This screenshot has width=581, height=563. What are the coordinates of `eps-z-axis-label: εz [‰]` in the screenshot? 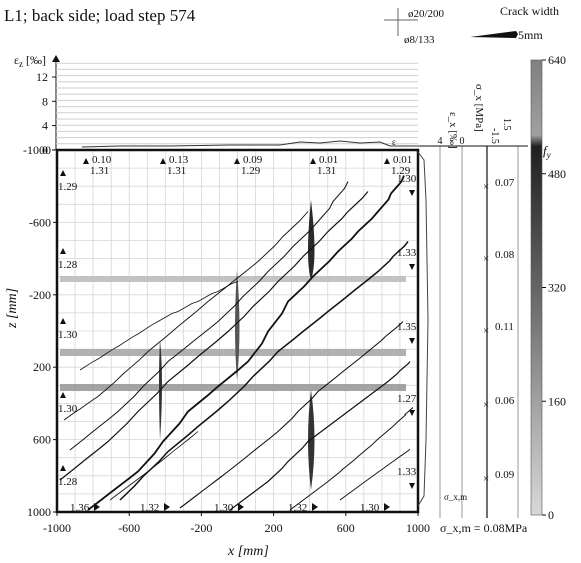 It's located at (30, 61).